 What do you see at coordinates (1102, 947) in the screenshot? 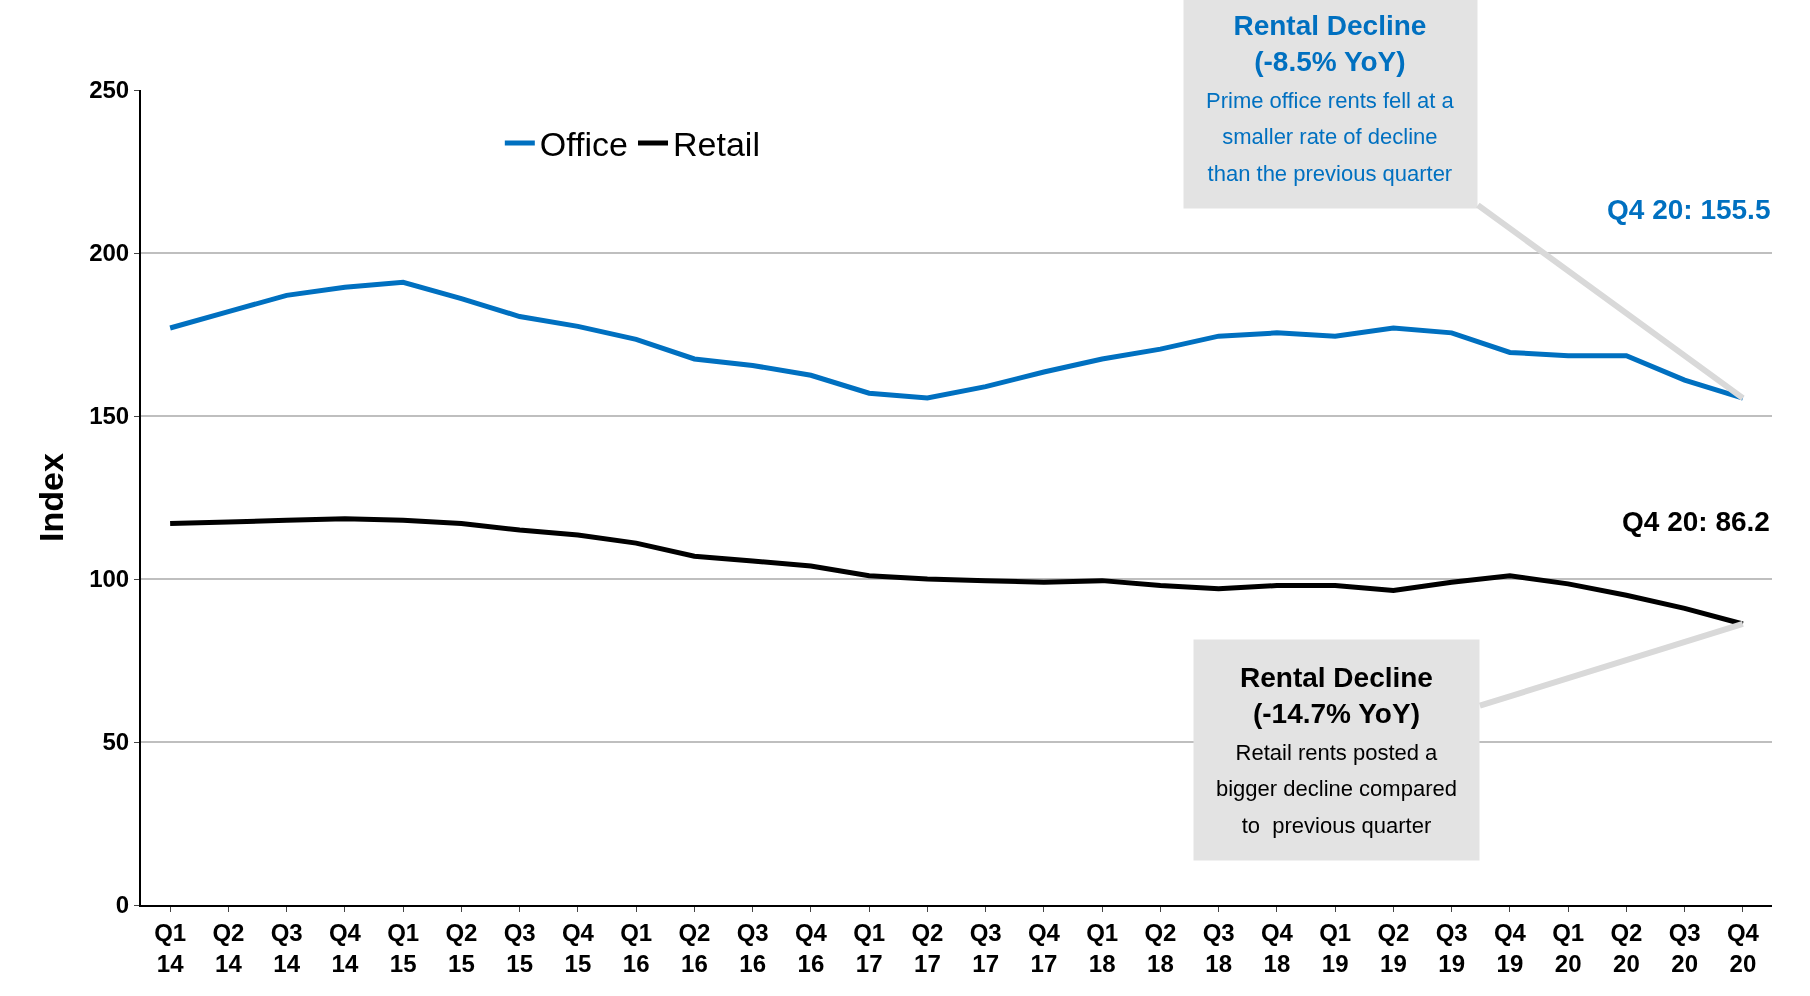
I see `x-tick-label: Q1 18` at bounding box center [1102, 947].